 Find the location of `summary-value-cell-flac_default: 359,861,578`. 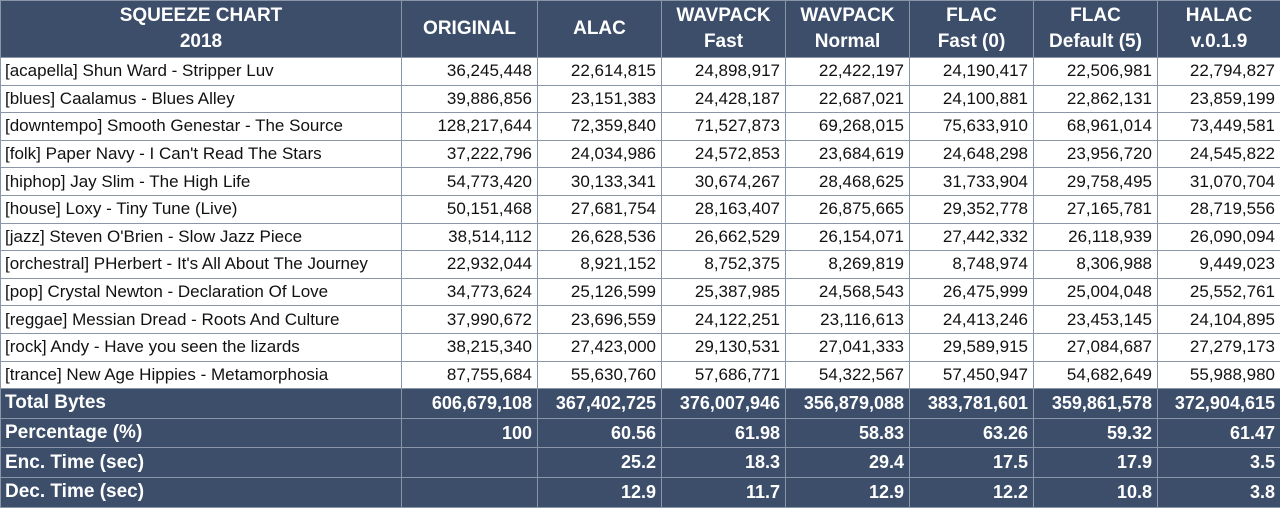

summary-value-cell-flac_default: 359,861,578 is located at coordinates (1096, 404).